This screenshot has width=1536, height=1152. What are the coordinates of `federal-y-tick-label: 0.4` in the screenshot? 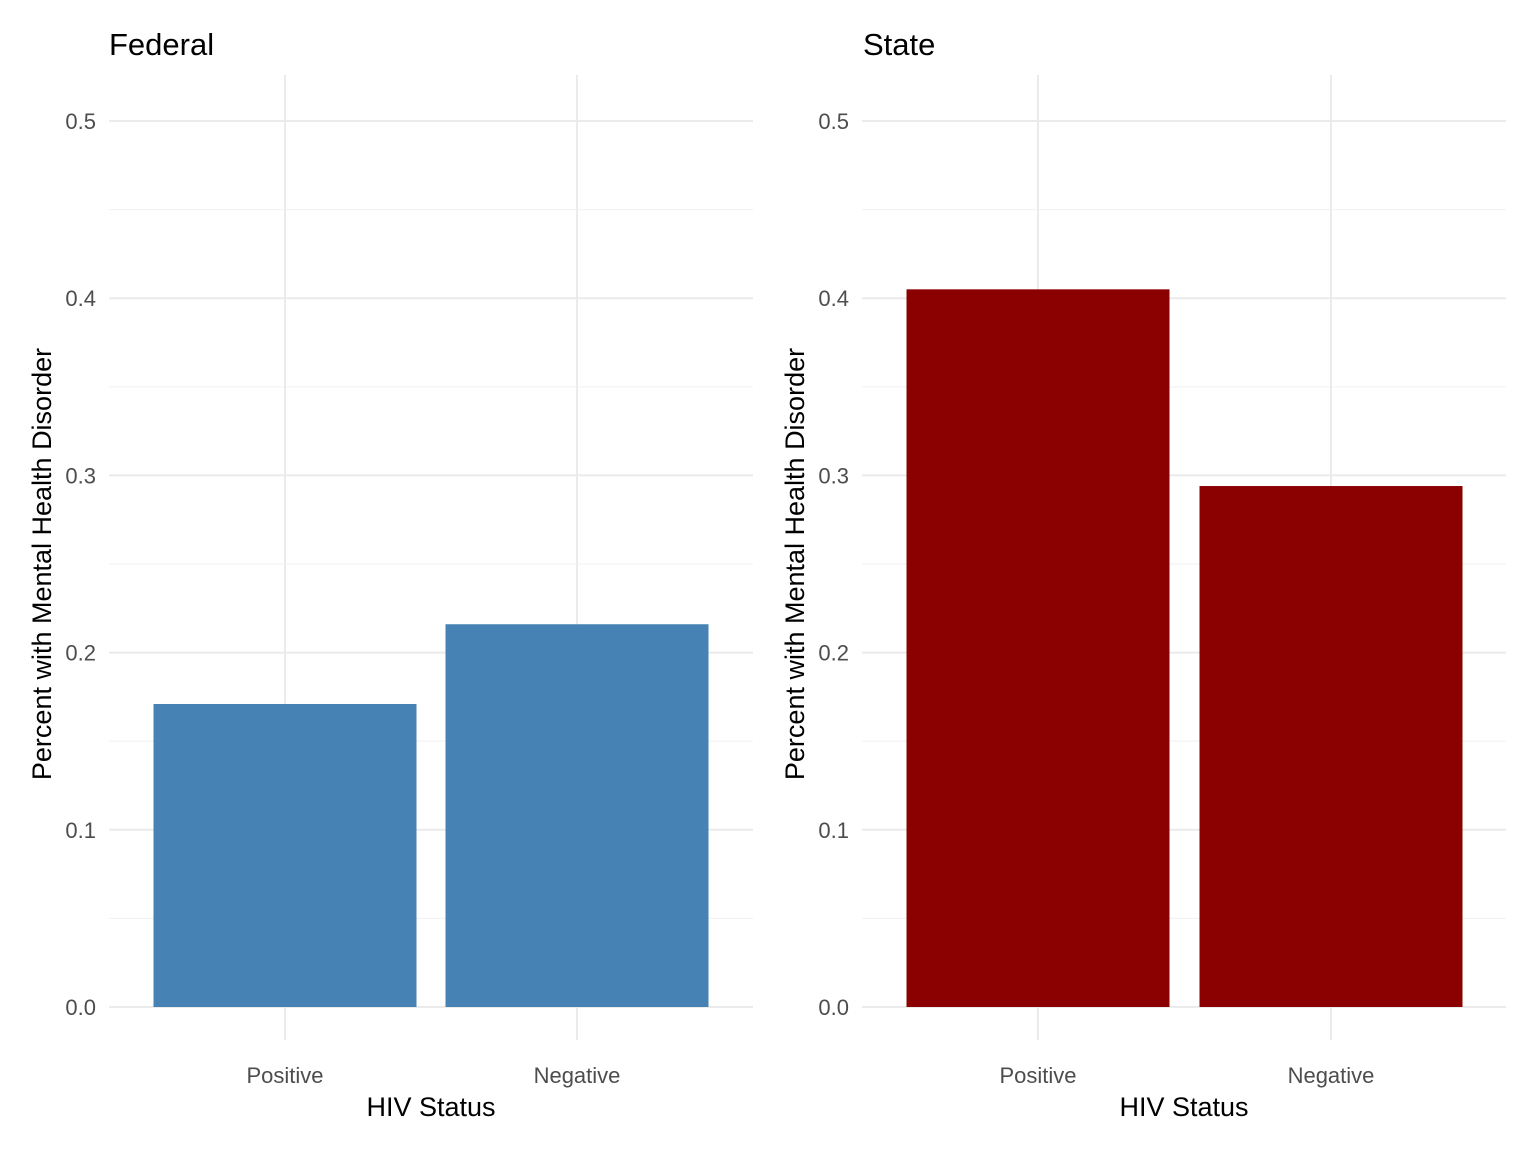 It's located at (80, 298).